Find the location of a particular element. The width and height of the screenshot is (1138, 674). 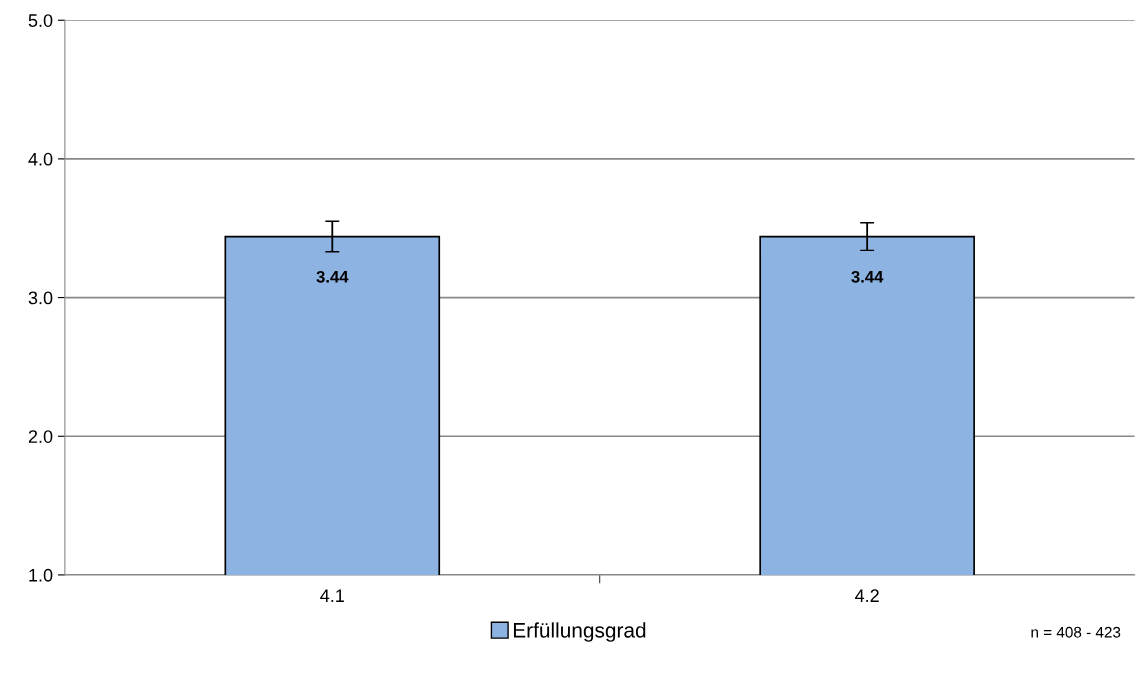

y-tick-label: 1.0 is located at coordinates (41, 575).